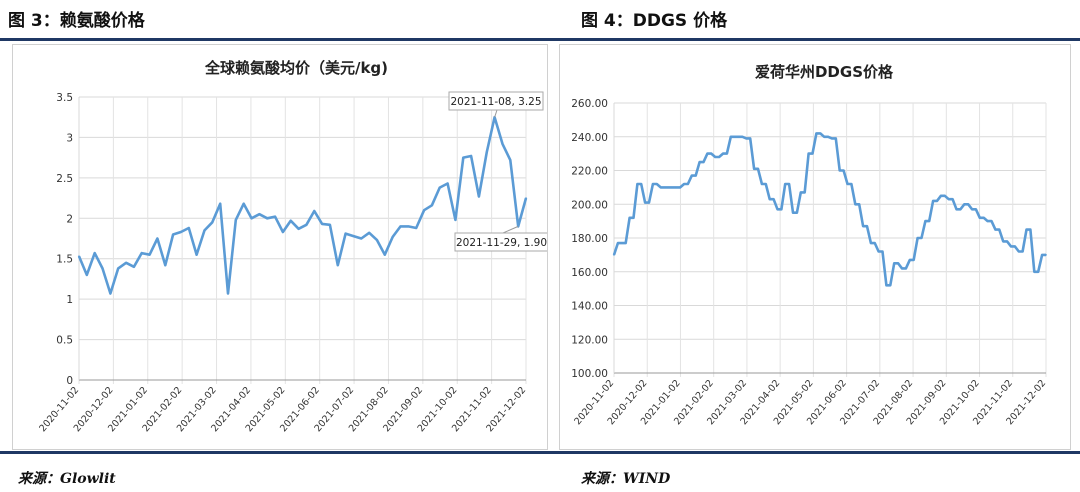 The width and height of the screenshot is (1080, 492). Describe the element at coordinates (69, 138) in the screenshot. I see `y-tick-label: 3` at that location.